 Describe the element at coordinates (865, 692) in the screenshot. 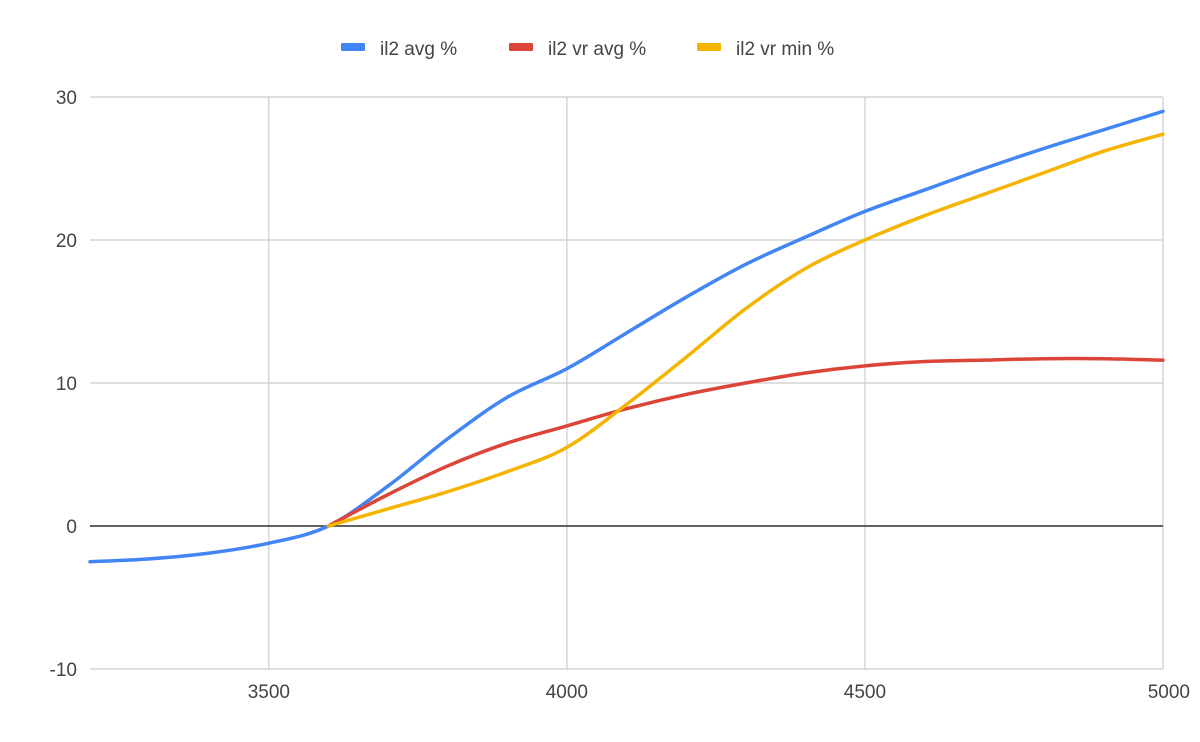

I see `x-tick-label: 4500` at that location.